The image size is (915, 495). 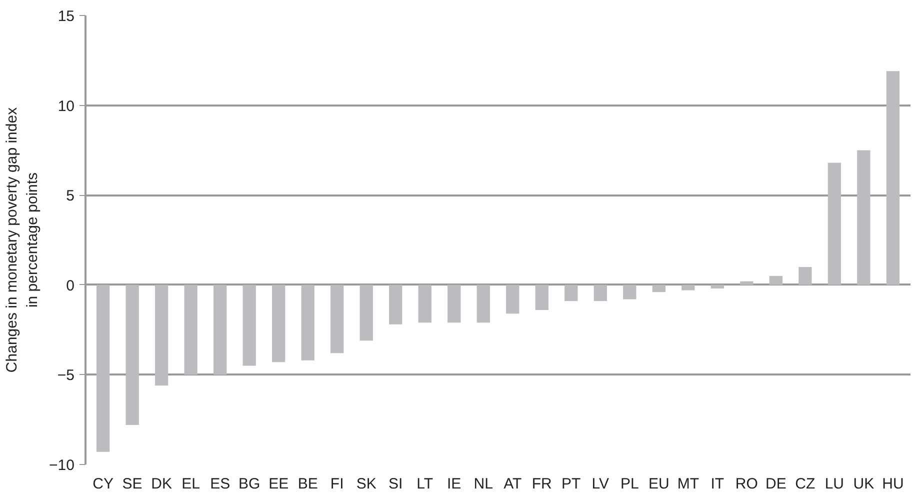 I want to click on x-tick-label: SI, so click(x=395, y=484).